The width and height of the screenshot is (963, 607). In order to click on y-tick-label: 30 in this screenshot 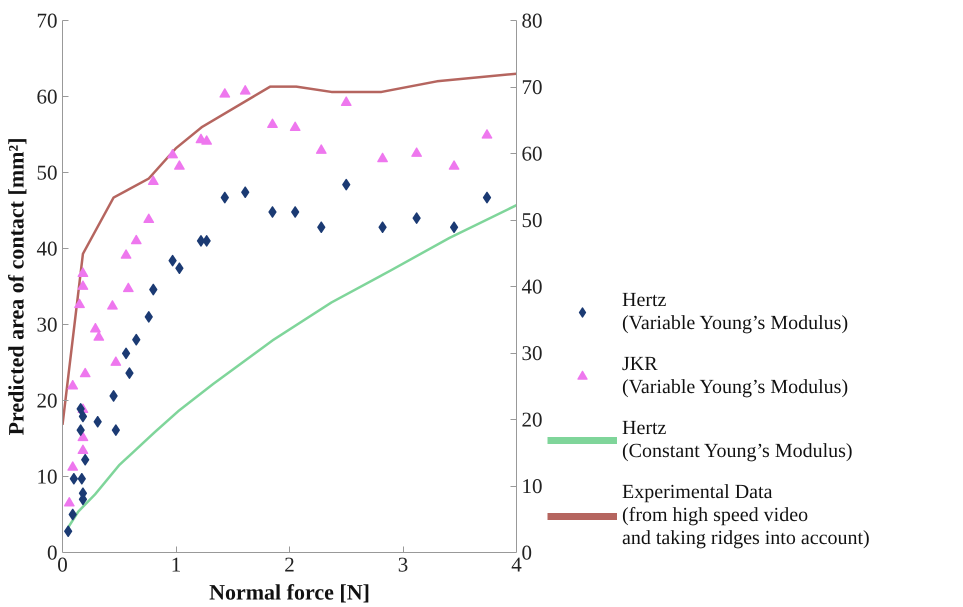, I will do `click(47, 324)`.